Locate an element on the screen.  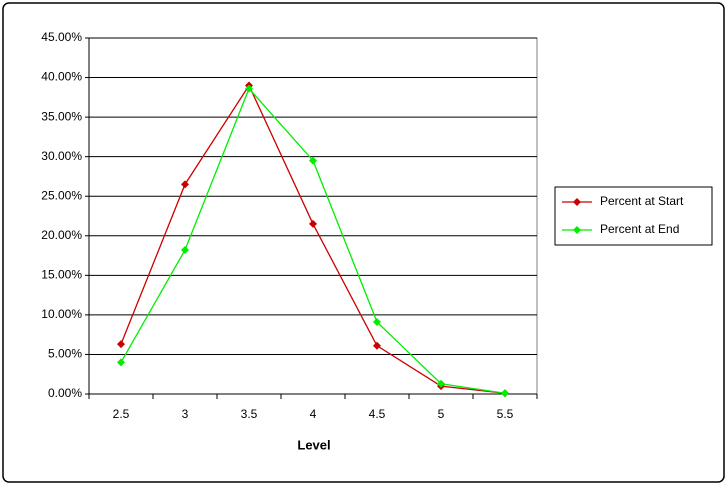
x-tick-label: 3 is located at coordinates (185, 414).